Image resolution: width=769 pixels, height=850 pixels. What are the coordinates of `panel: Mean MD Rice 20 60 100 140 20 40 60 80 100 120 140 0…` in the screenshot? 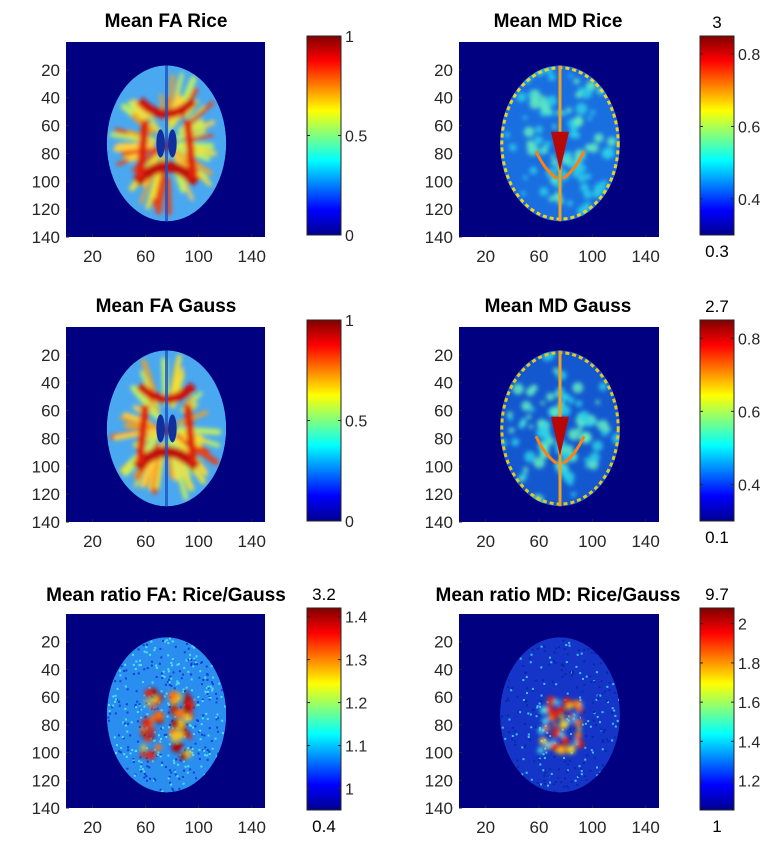 It's located at (593, 138).